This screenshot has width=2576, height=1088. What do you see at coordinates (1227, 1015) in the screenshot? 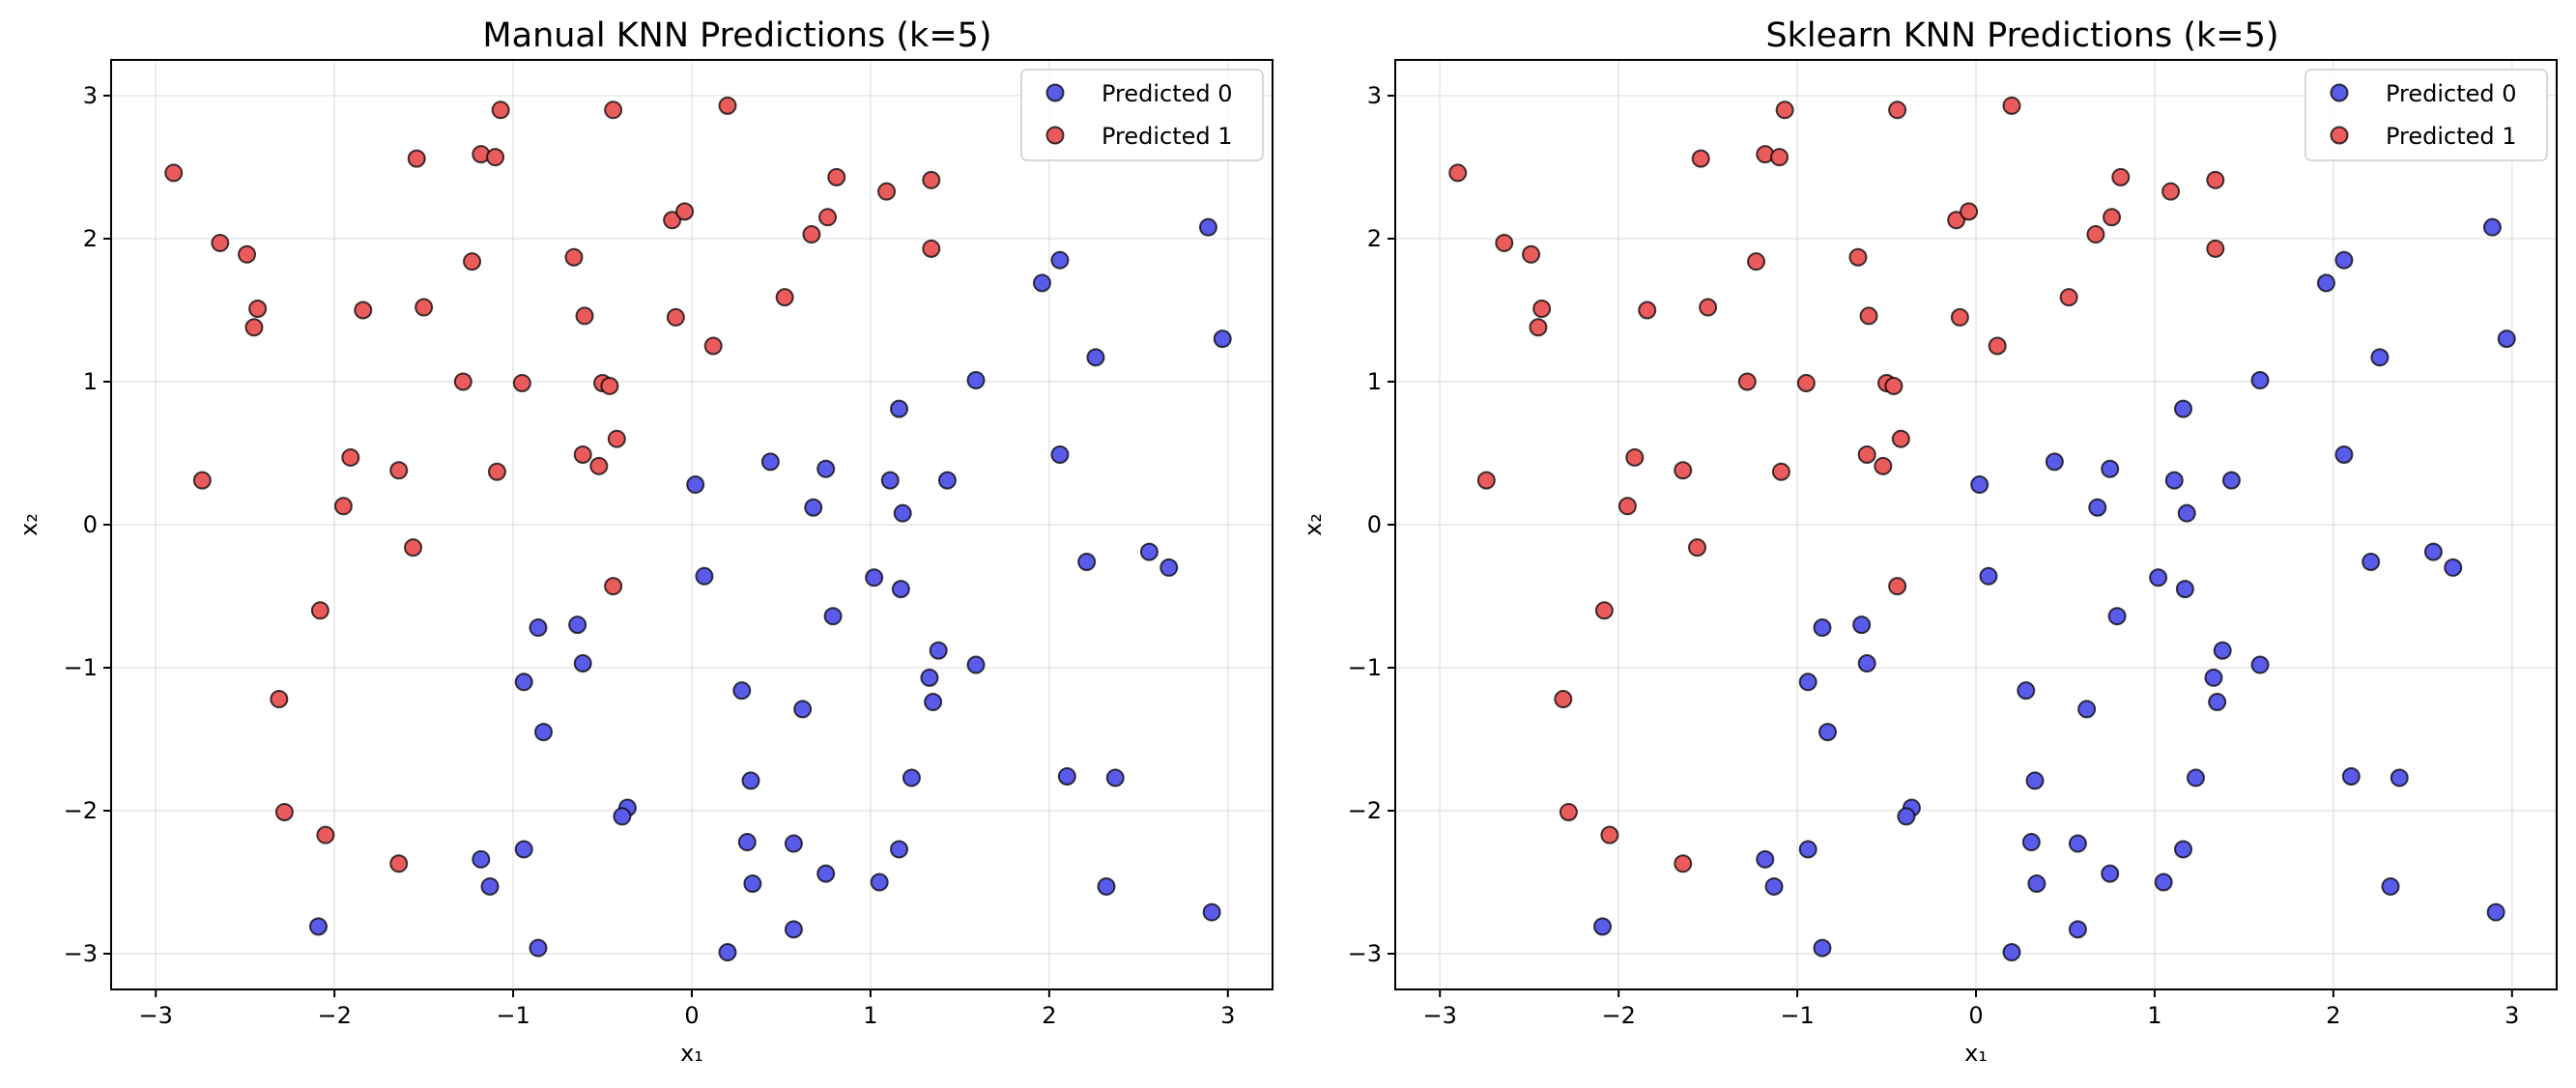
I see `x-tick-label: 3` at bounding box center [1227, 1015].